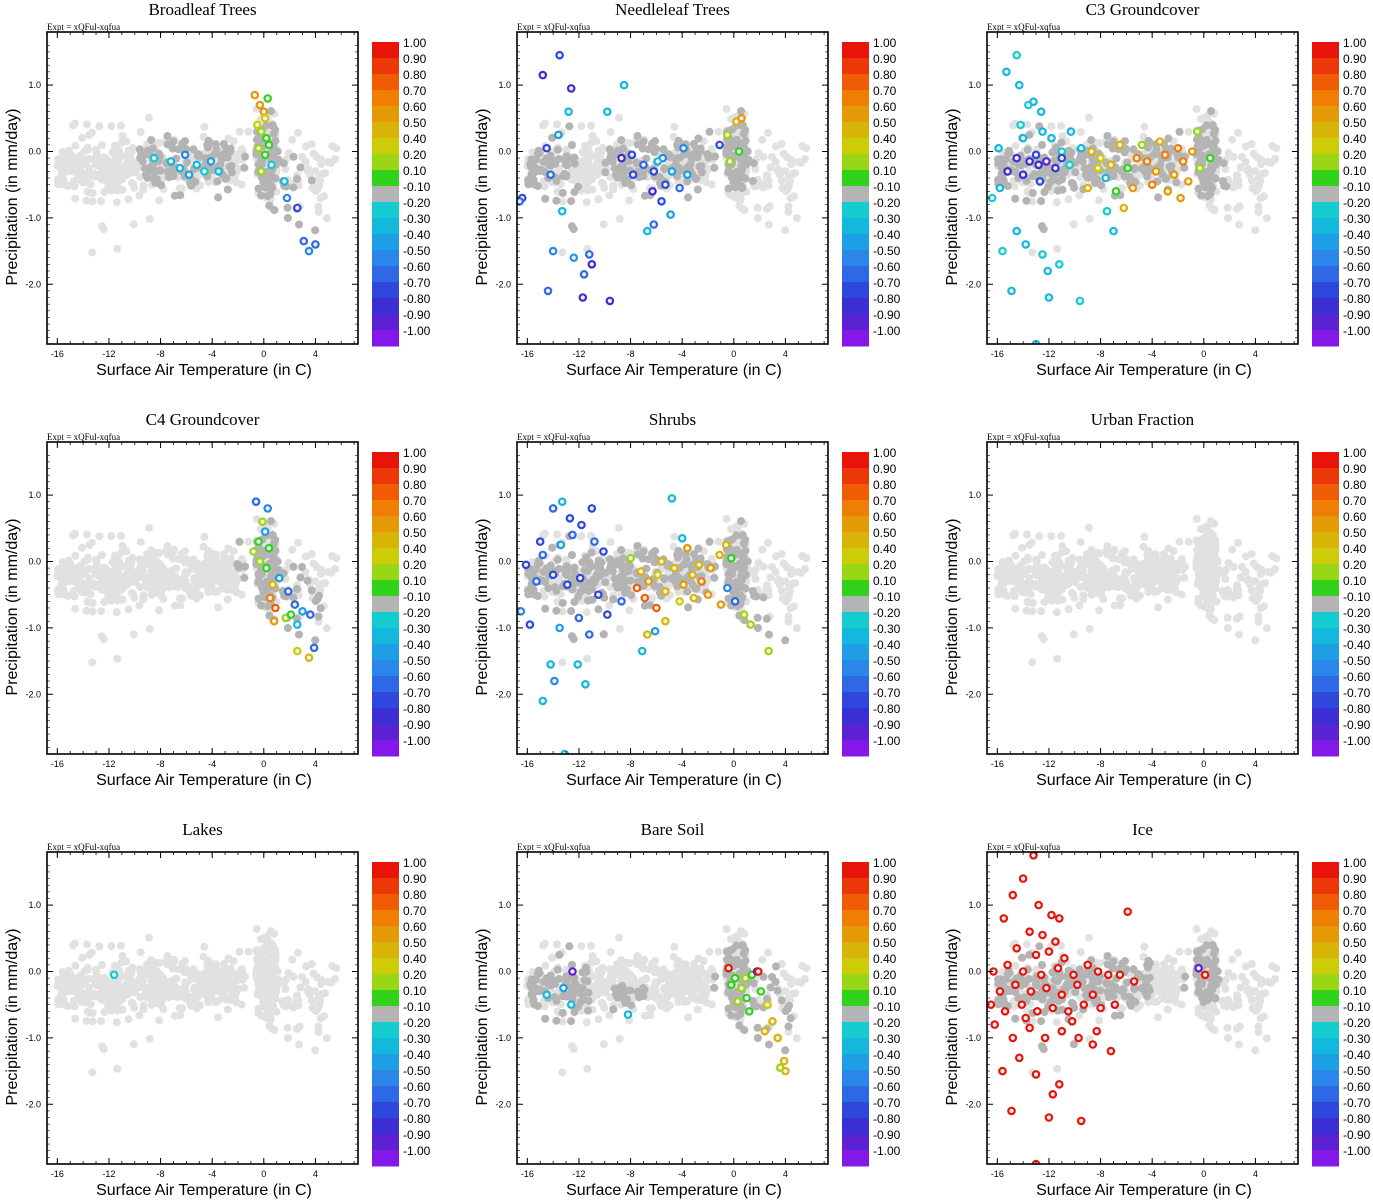 Image resolution: width=1373 pixels, height=1200 pixels. I want to click on colorbar-label: -0.50, so click(887, 251).